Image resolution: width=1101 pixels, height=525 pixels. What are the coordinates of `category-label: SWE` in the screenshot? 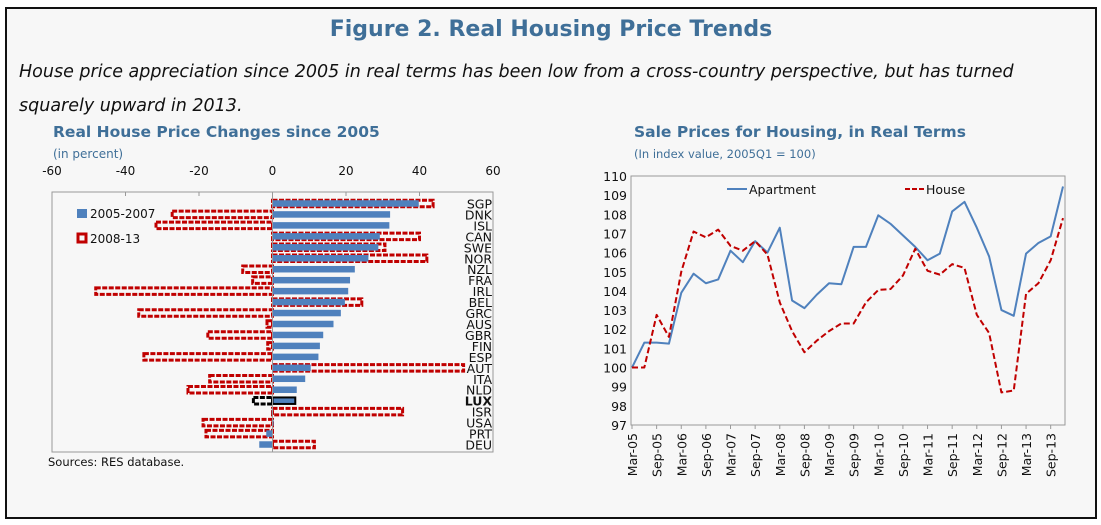 It's located at (478, 247).